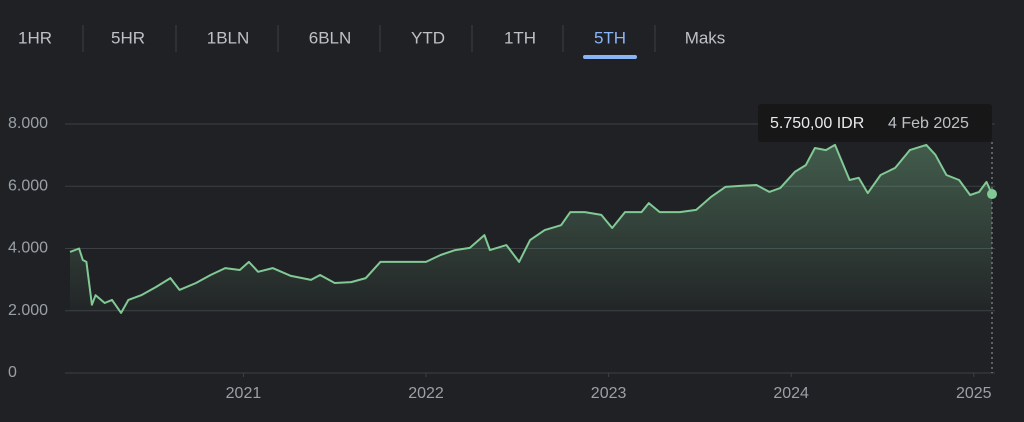 This screenshot has height=422, width=1024. What do you see at coordinates (817, 123) in the screenshot?
I see `tooltip-value: 5.750,00 IDR` at bounding box center [817, 123].